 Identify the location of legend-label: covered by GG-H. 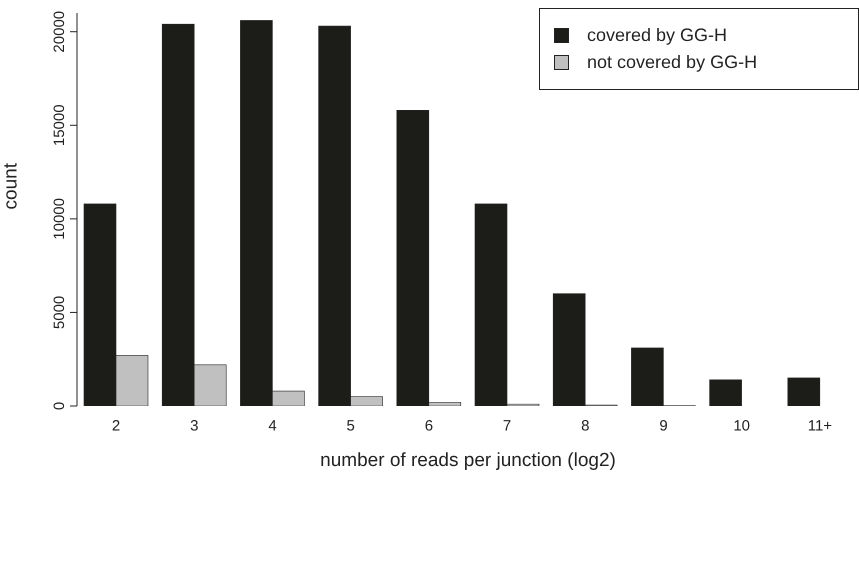
(657, 35).